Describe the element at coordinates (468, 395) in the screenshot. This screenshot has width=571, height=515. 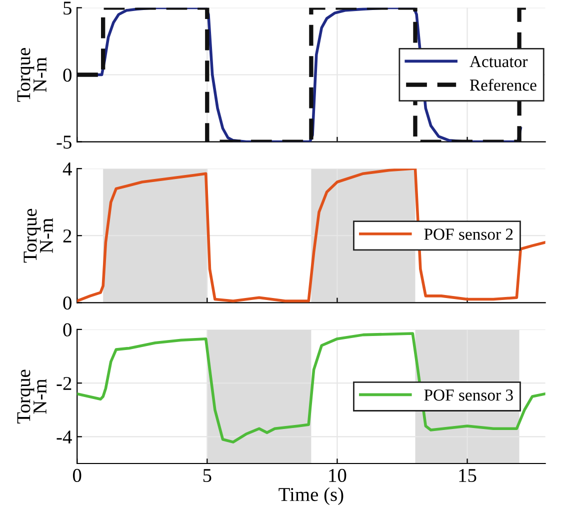
I see `legend-label: POF sensor 3` at that location.